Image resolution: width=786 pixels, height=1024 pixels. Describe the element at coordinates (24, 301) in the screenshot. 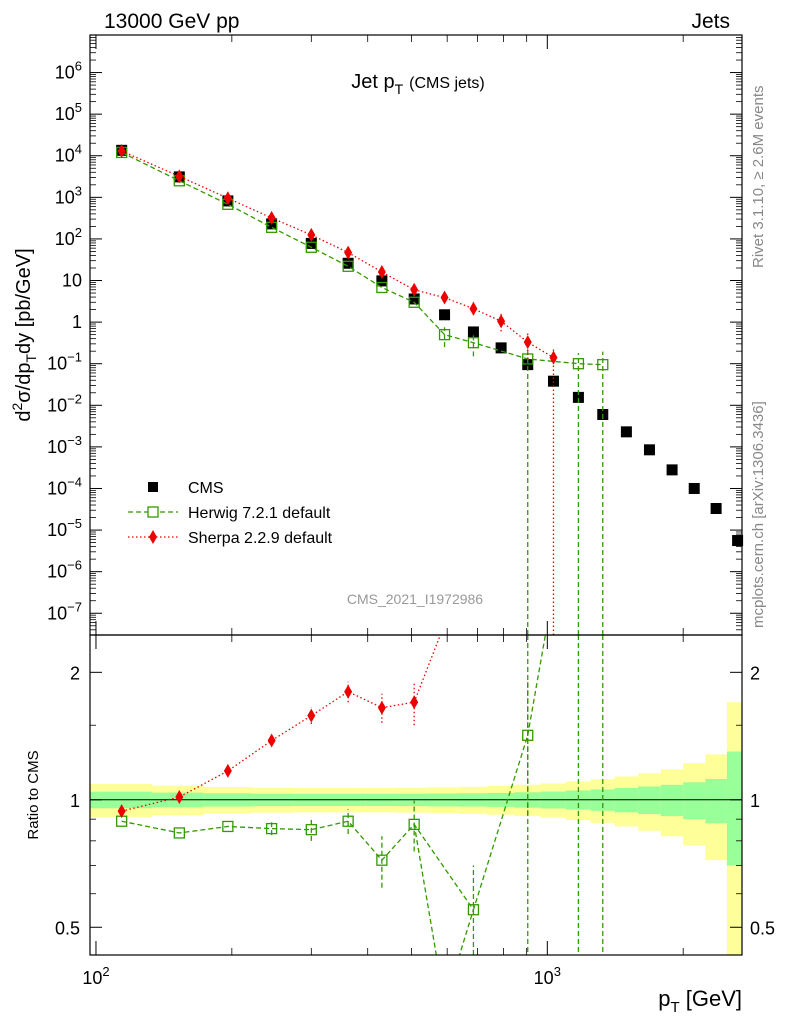

I see `ylabel-end: dy [pb/GeV]` at that location.